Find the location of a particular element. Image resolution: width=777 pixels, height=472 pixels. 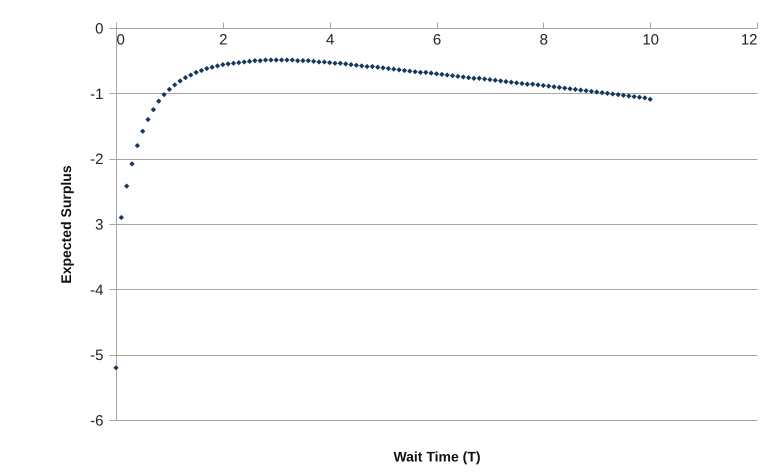

y-tick-label: 3 is located at coordinates (99, 225).